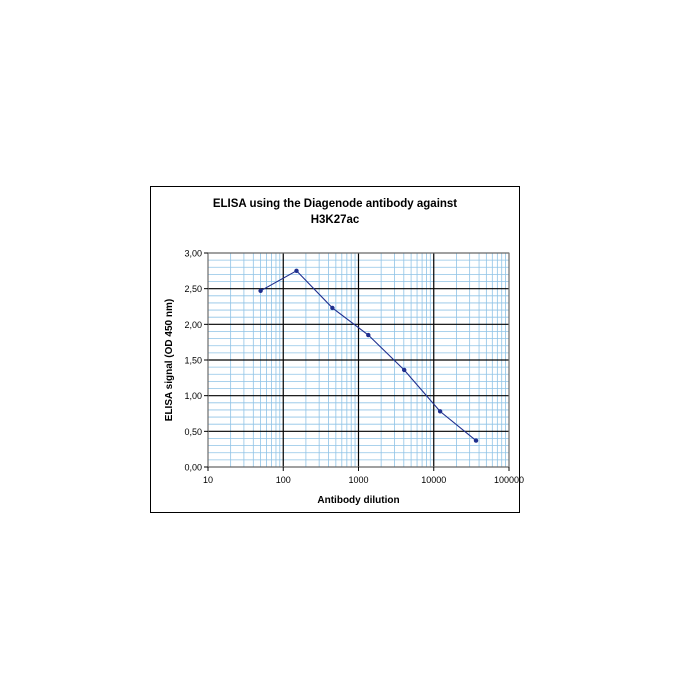 The height and width of the screenshot is (700, 700). What do you see at coordinates (193, 468) in the screenshot?
I see `y-tick-label: 0,00` at bounding box center [193, 468].